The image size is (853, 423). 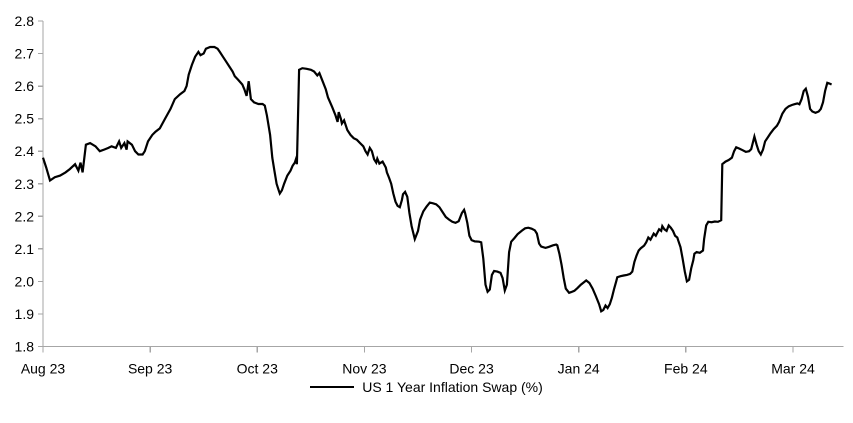 I want to click on y-tick-label: 1.8, so click(x=25, y=347).